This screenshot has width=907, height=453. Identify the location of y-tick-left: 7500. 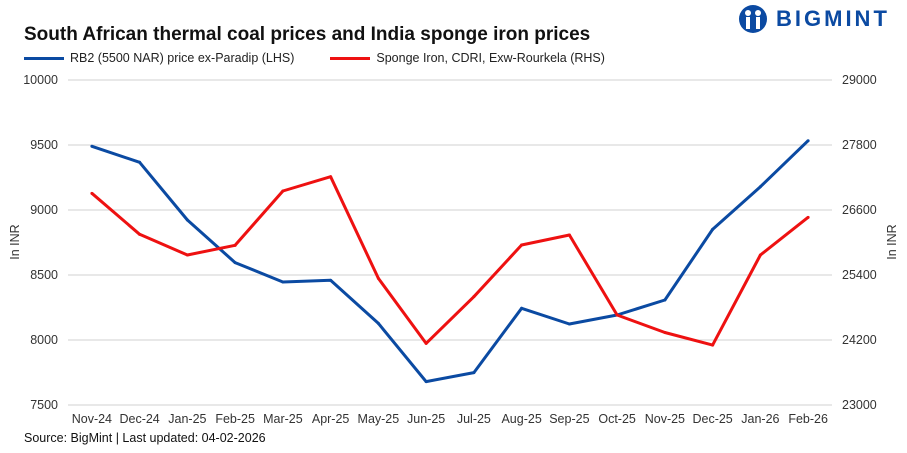
(44, 405).